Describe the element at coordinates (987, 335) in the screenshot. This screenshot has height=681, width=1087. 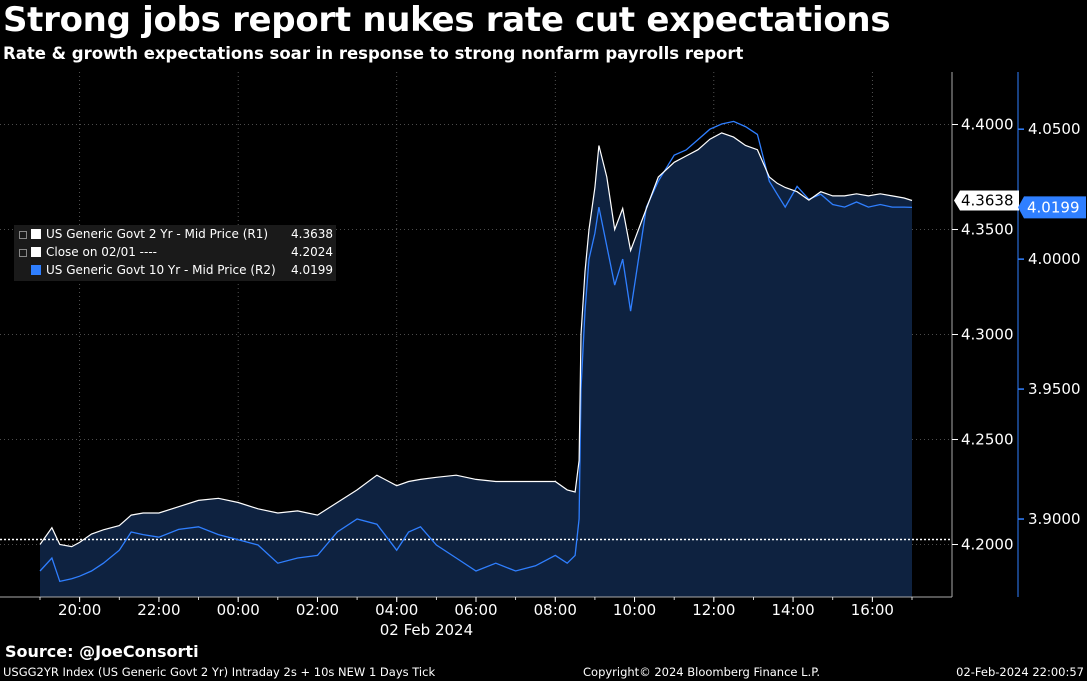
I see `y1-tick-label: 4.3000` at that location.